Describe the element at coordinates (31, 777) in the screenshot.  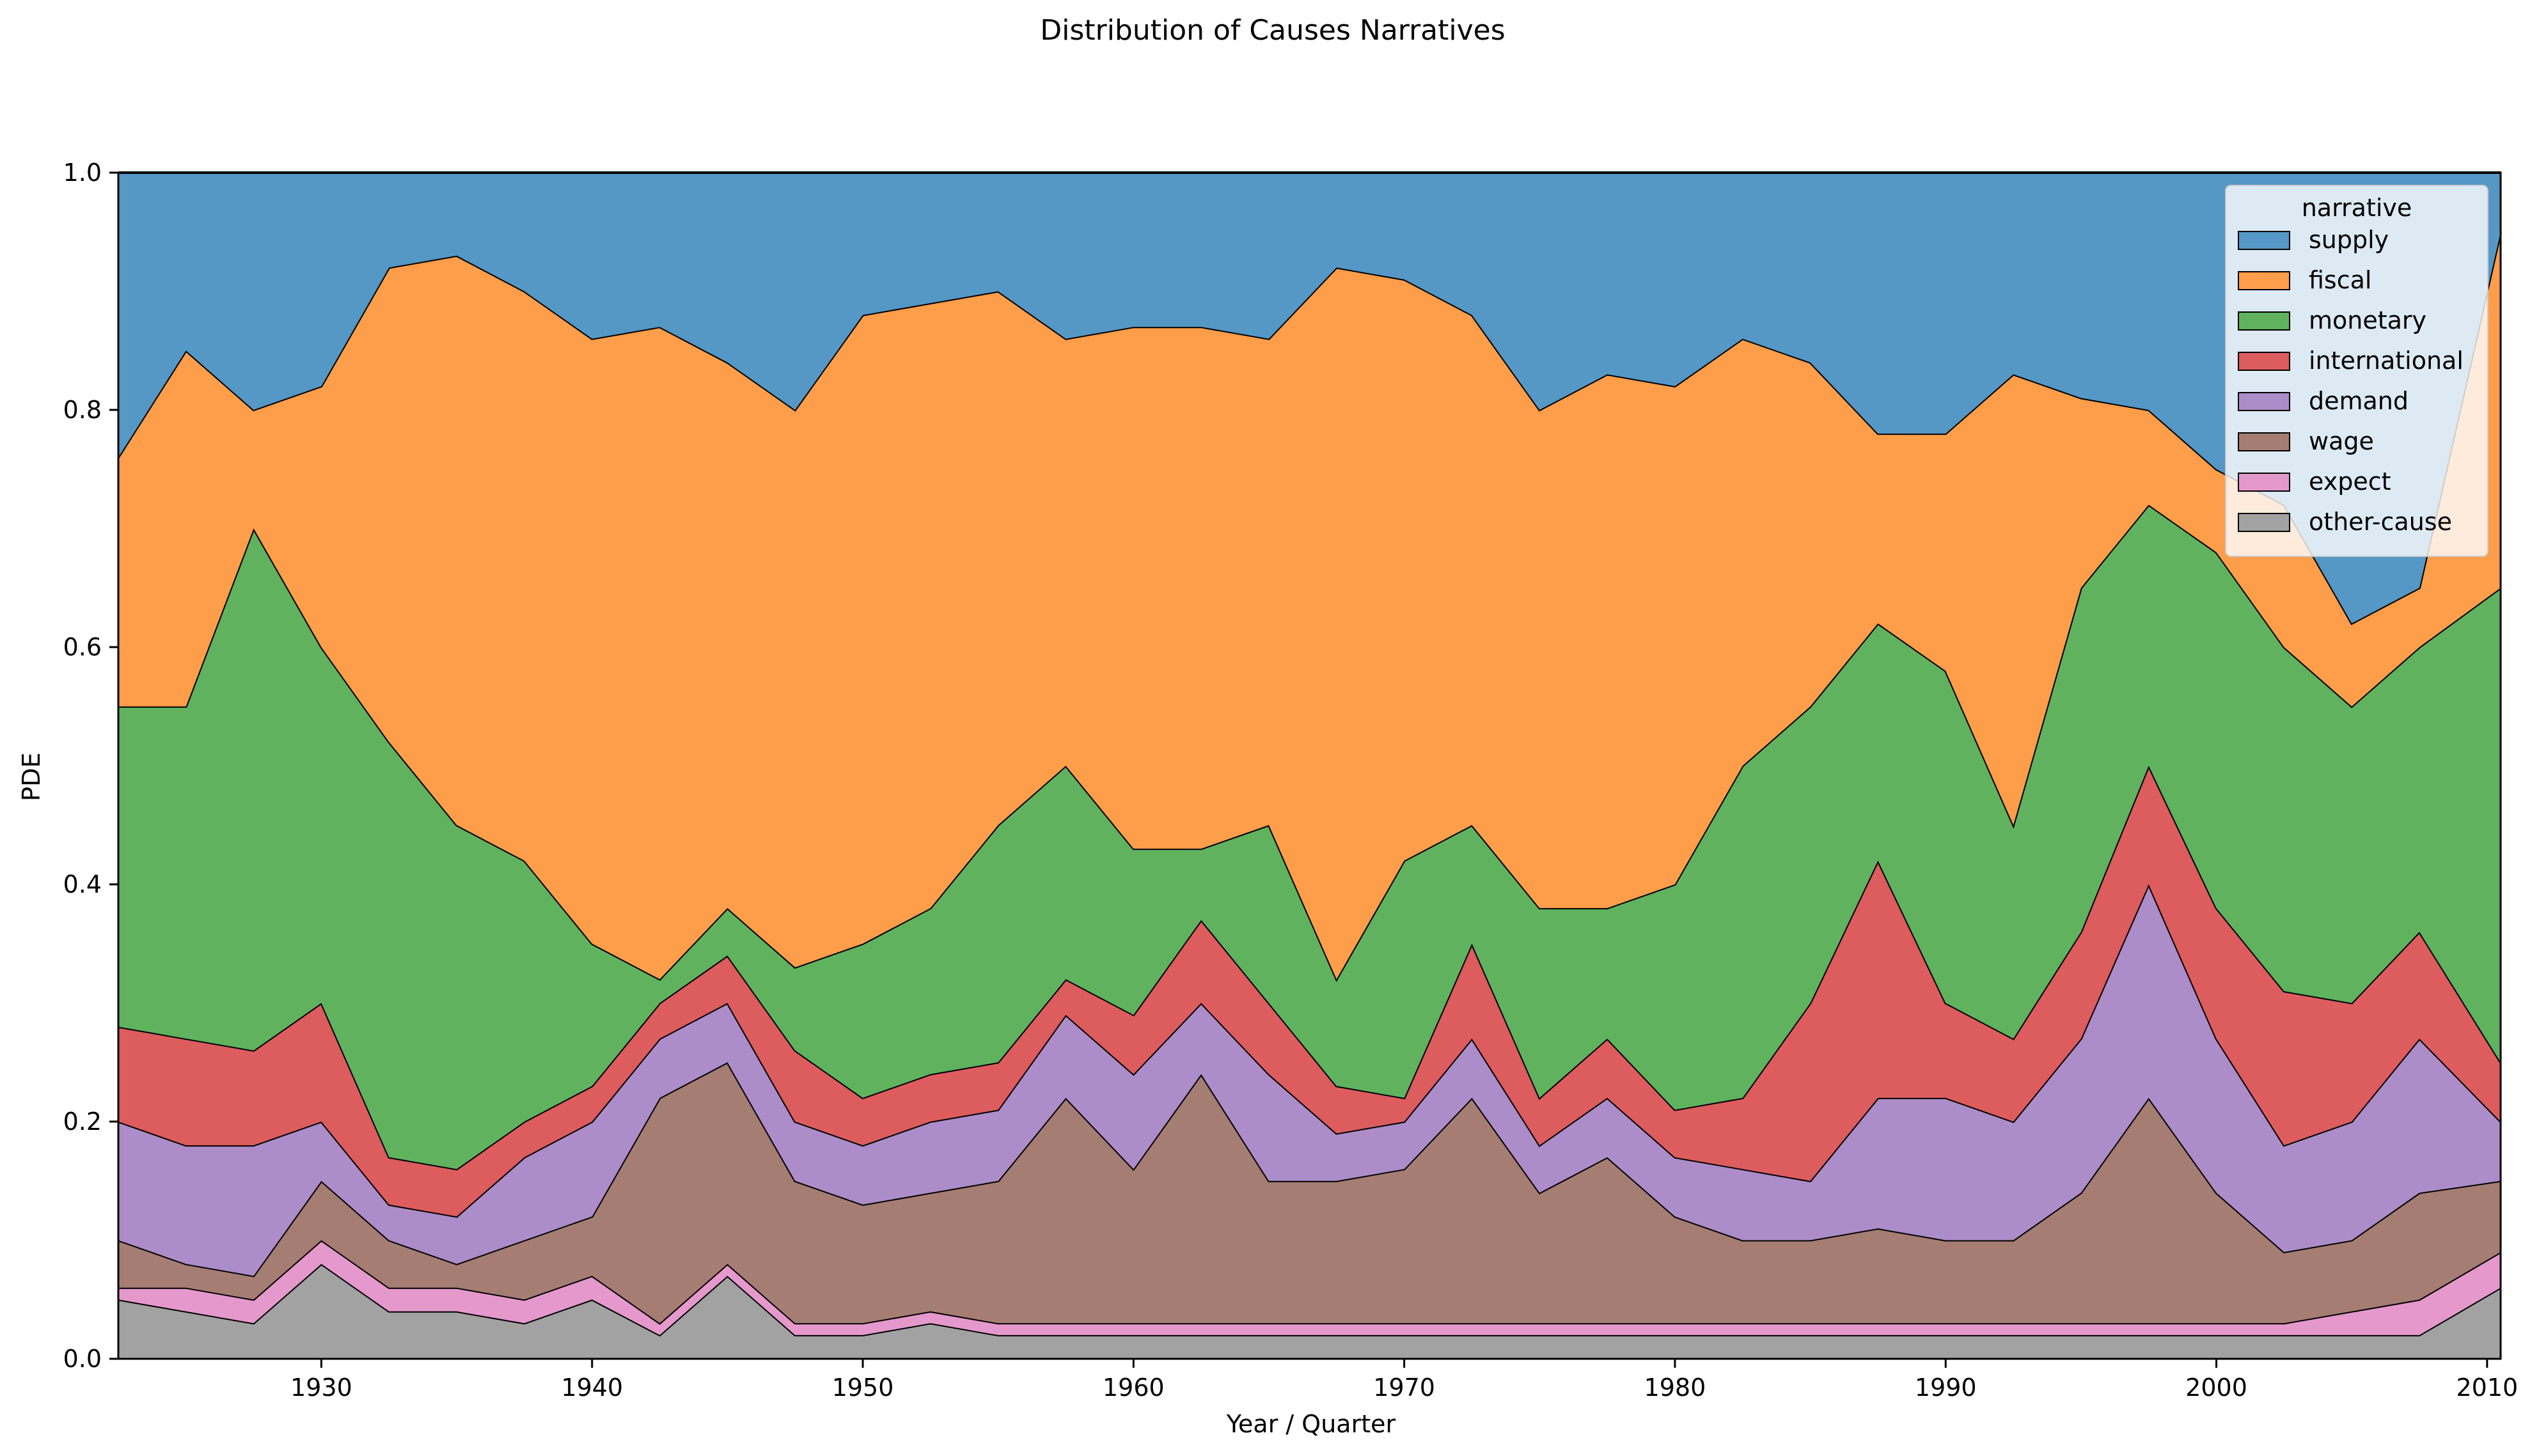
I see `y-axis-label: PDE` at that location.